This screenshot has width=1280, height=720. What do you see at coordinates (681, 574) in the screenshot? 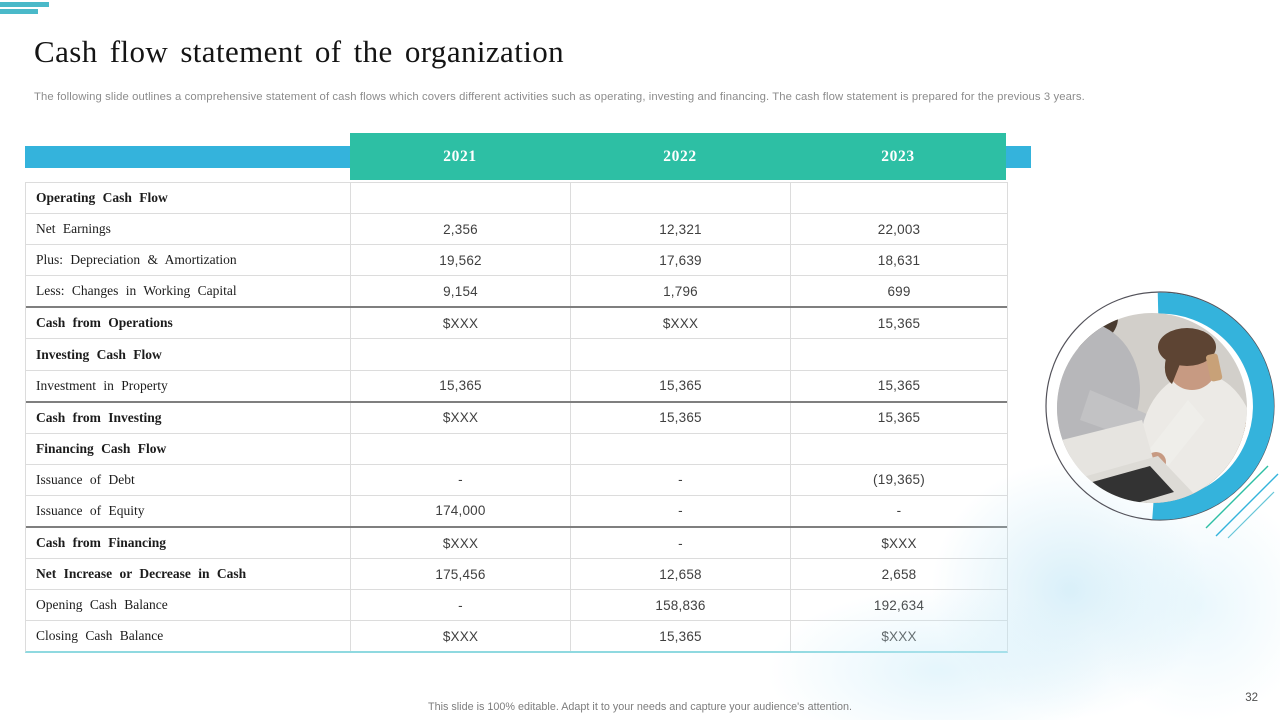
I see `cell-value: 12,658` at bounding box center [681, 574].